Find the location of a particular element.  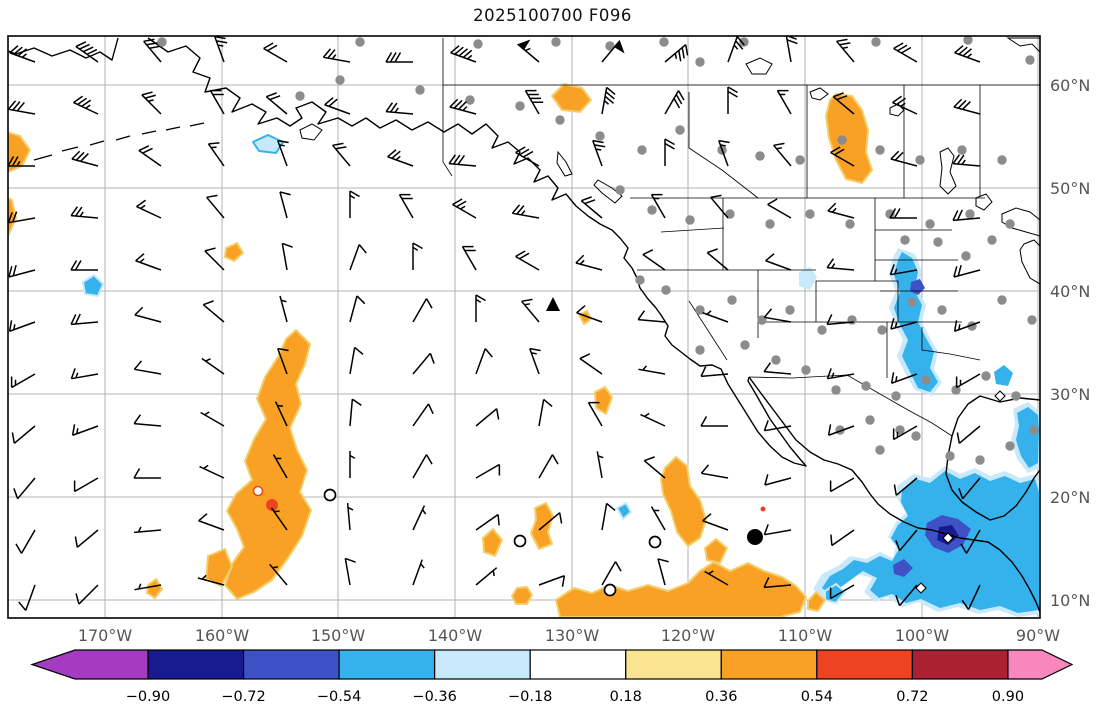

svg-text: 10°N is located at coordinates (1070, 600).